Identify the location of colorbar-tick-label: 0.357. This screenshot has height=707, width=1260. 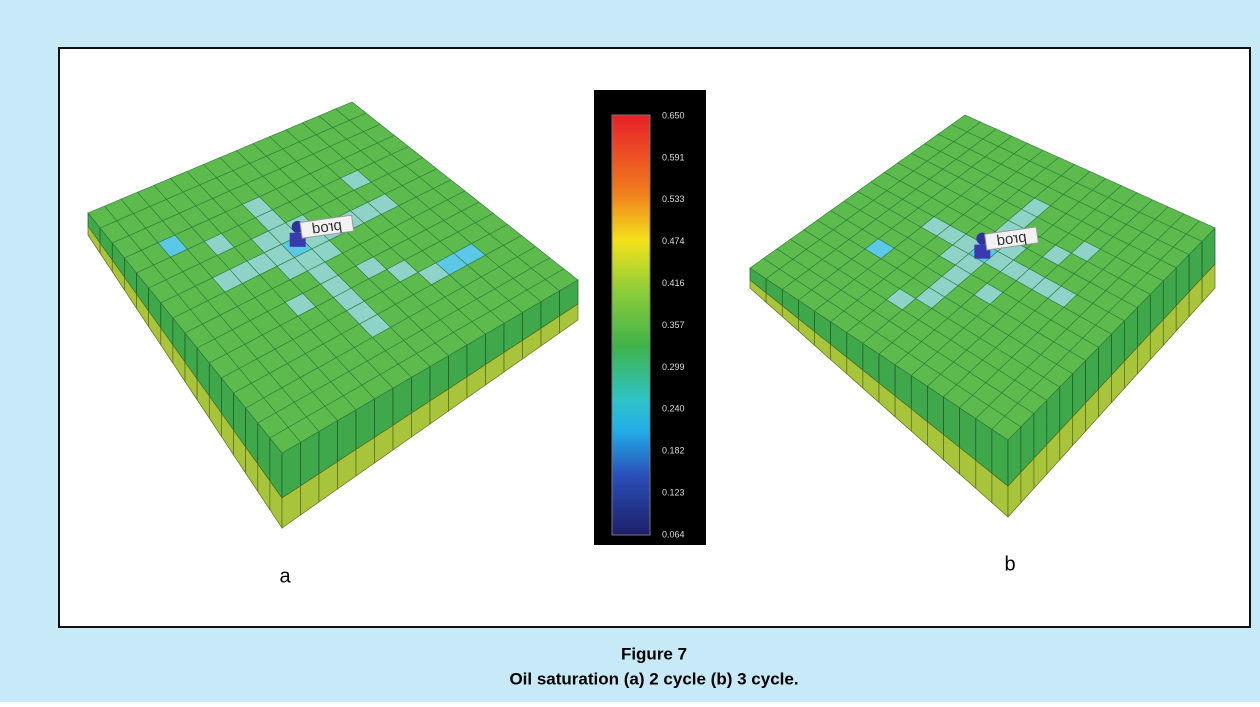
(673, 325).